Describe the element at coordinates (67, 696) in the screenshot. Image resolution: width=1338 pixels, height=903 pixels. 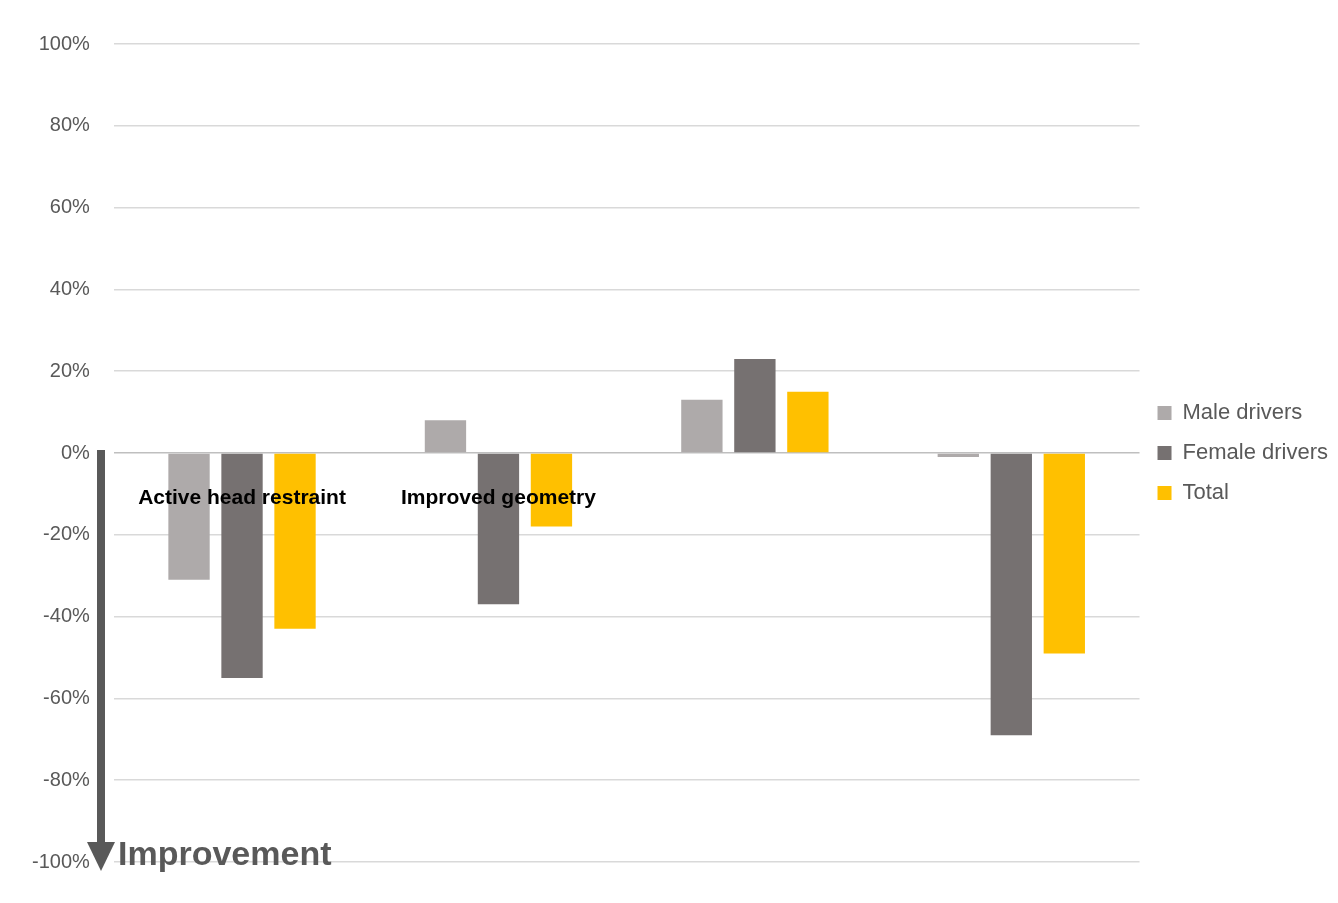
I see `y-tick-label: -60%` at that location.